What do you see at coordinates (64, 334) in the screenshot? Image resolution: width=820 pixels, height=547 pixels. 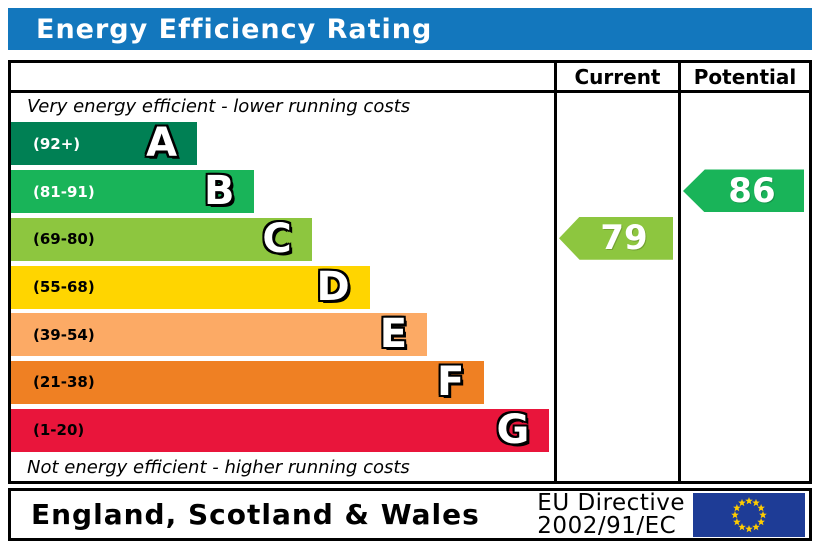 I see `band-range-label: (39-54)` at bounding box center [64, 334].